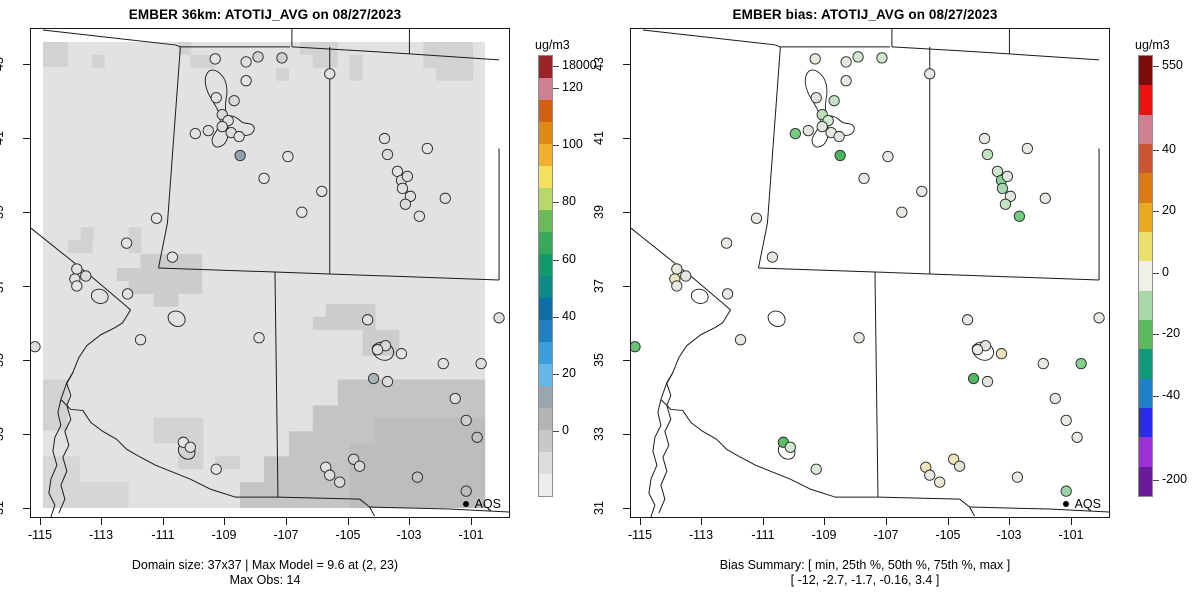 The image size is (1200, 600). What do you see at coordinates (1175, 478) in the screenshot?
I see `colorbar-tick-label: -200` at bounding box center [1175, 478].